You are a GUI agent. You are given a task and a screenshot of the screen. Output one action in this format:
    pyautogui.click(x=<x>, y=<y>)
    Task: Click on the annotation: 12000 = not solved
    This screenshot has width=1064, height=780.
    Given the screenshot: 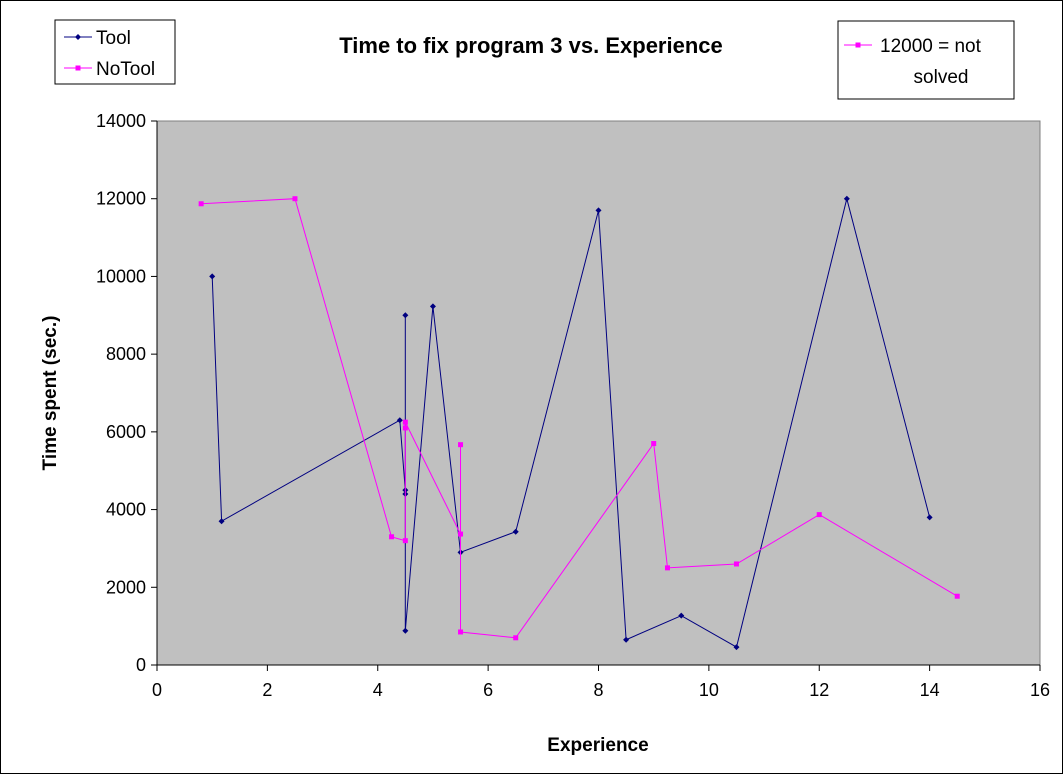 What is the action you would take?
    pyautogui.click(x=926, y=60)
    